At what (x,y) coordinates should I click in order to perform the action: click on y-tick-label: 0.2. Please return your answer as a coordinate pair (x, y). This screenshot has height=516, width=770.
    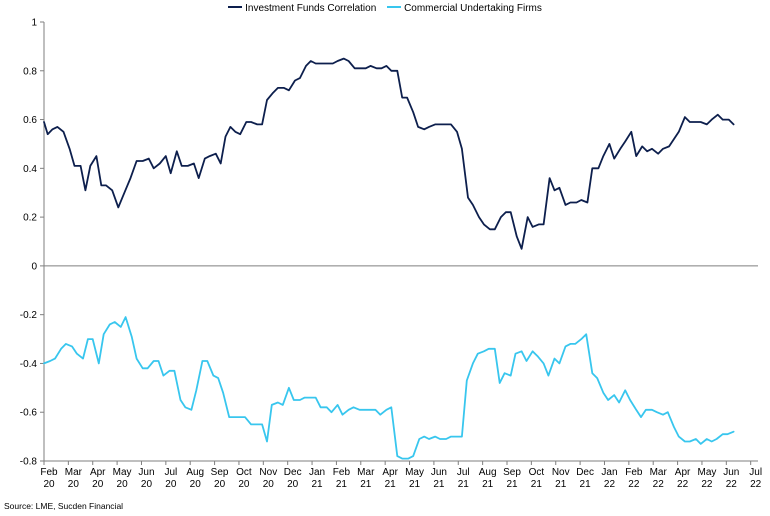
    Looking at the image, I should click on (30, 218).